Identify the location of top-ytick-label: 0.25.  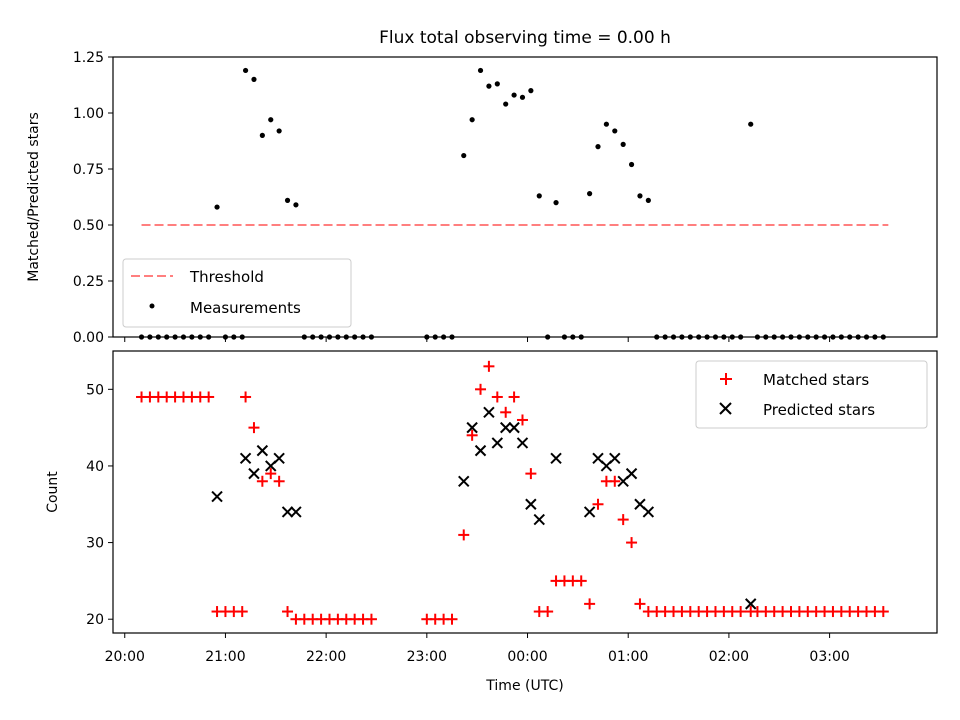
(88, 282).